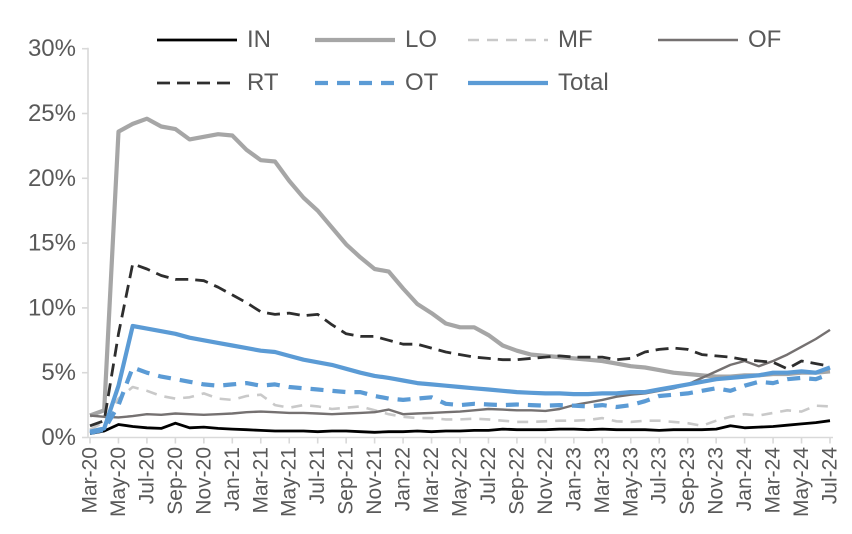 This screenshot has width=852, height=534. I want to click on x-tick-label: Sep-22, so click(516, 481).